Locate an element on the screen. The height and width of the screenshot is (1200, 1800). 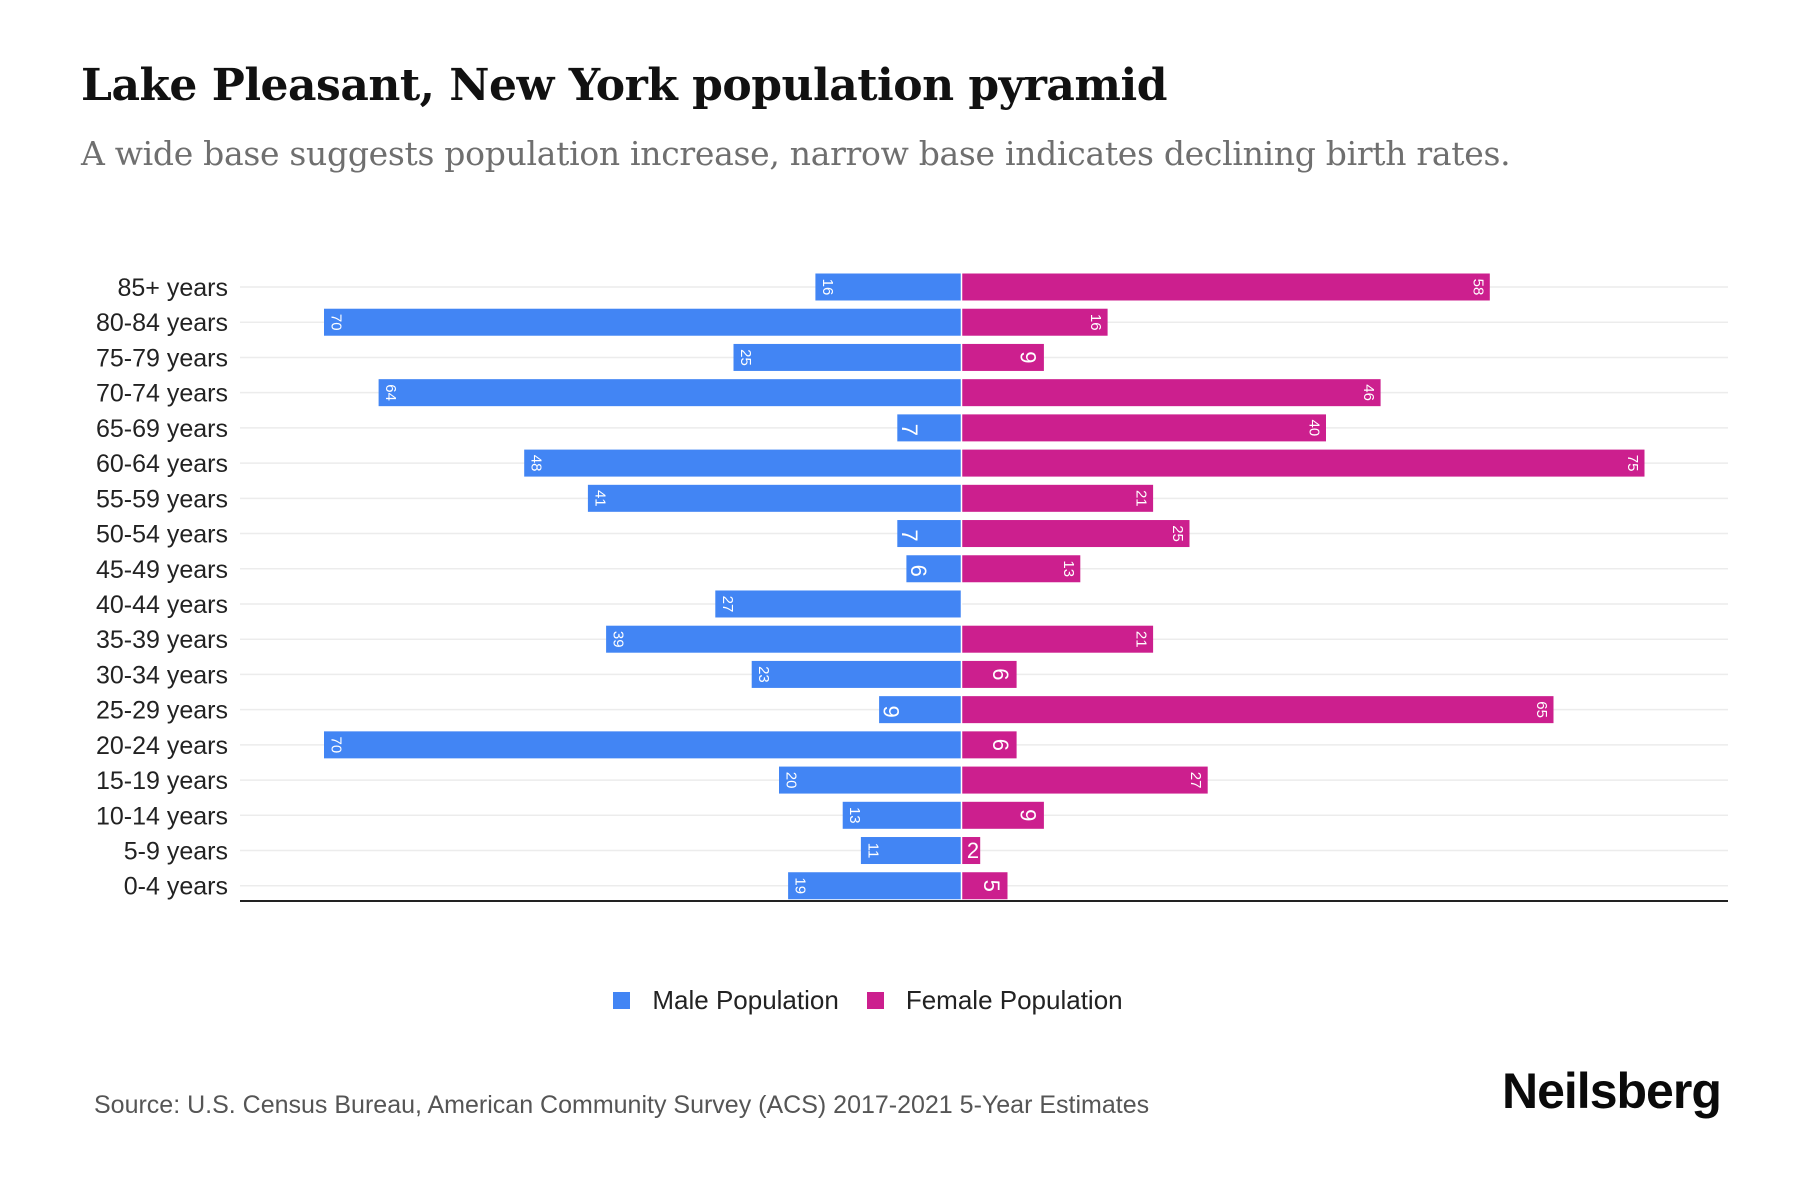
female-bar-label: 65 is located at coordinates (1541, 709).